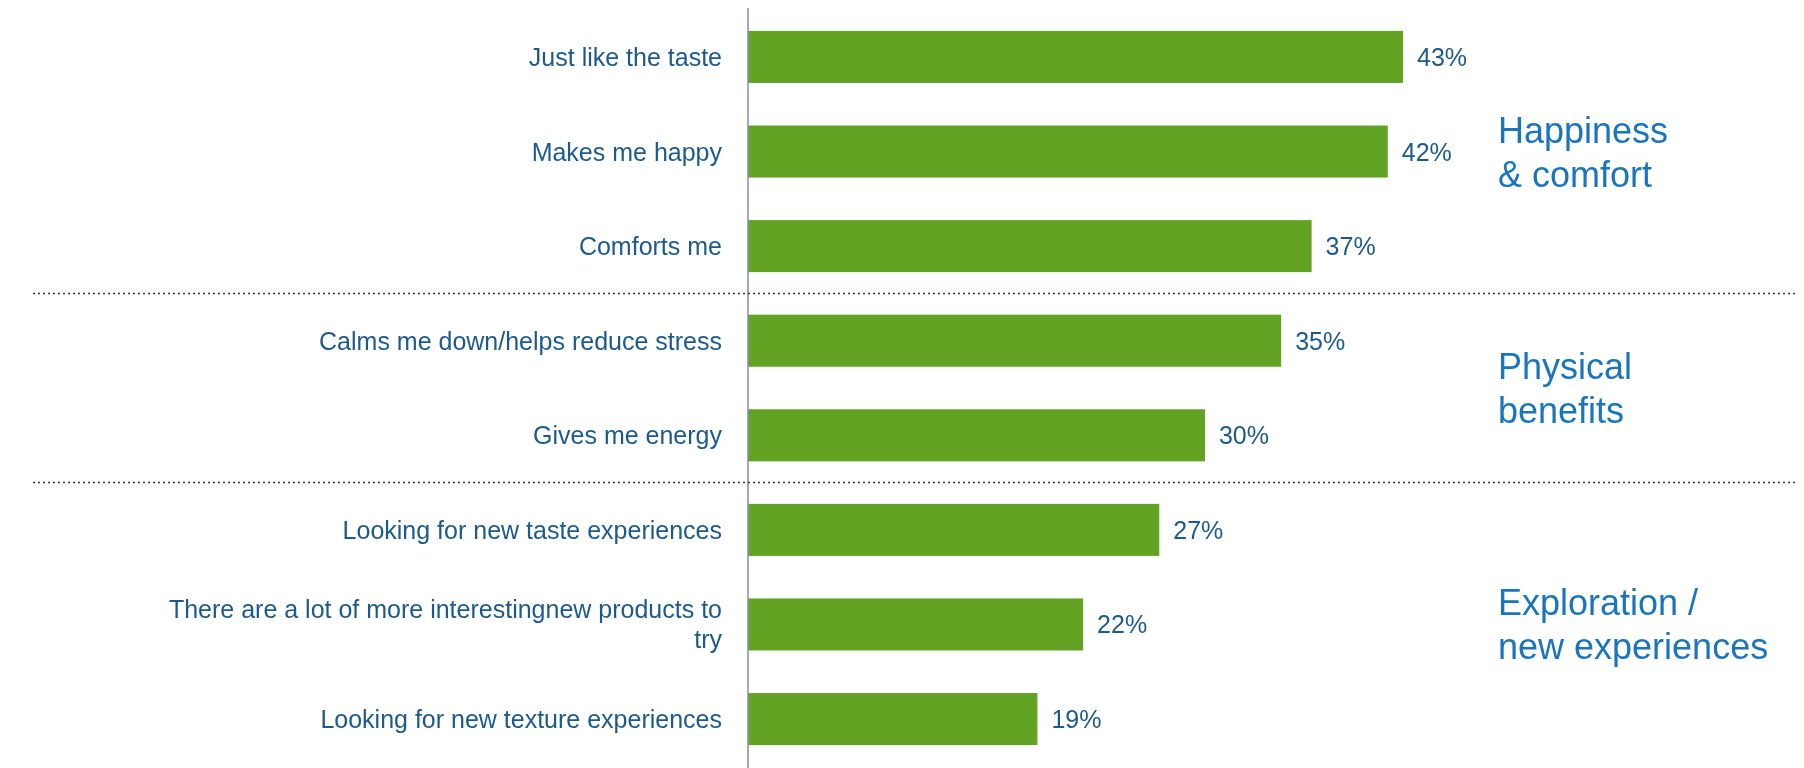  What do you see at coordinates (627, 151) in the screenshot?
I see `y-tick-label: Makes me happy` at bounding box center [627, 151].